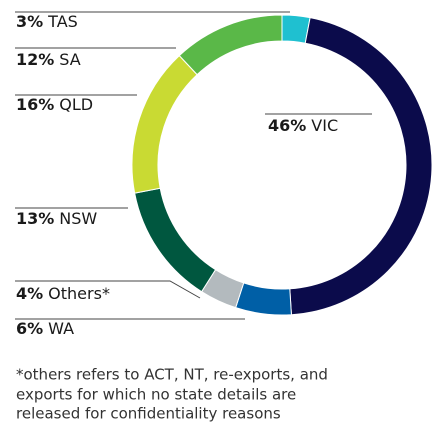 This screenshot has width=432, height=423. What do you see at coordinates (29, 293) in the screenshot?
I see `value-label: 4%` at bounding box center [29, 293].